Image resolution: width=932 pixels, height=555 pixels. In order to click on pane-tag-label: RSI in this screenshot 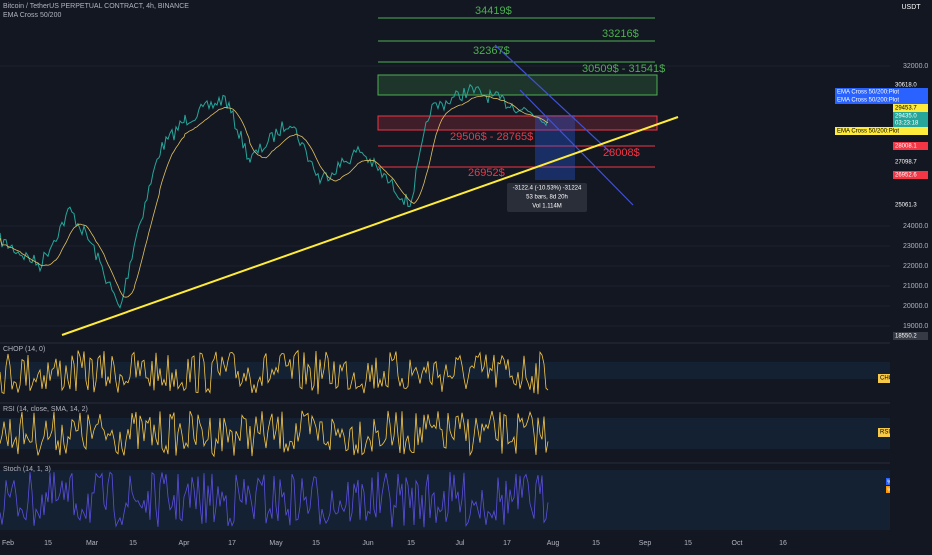, I will do `click(885, 433)`.